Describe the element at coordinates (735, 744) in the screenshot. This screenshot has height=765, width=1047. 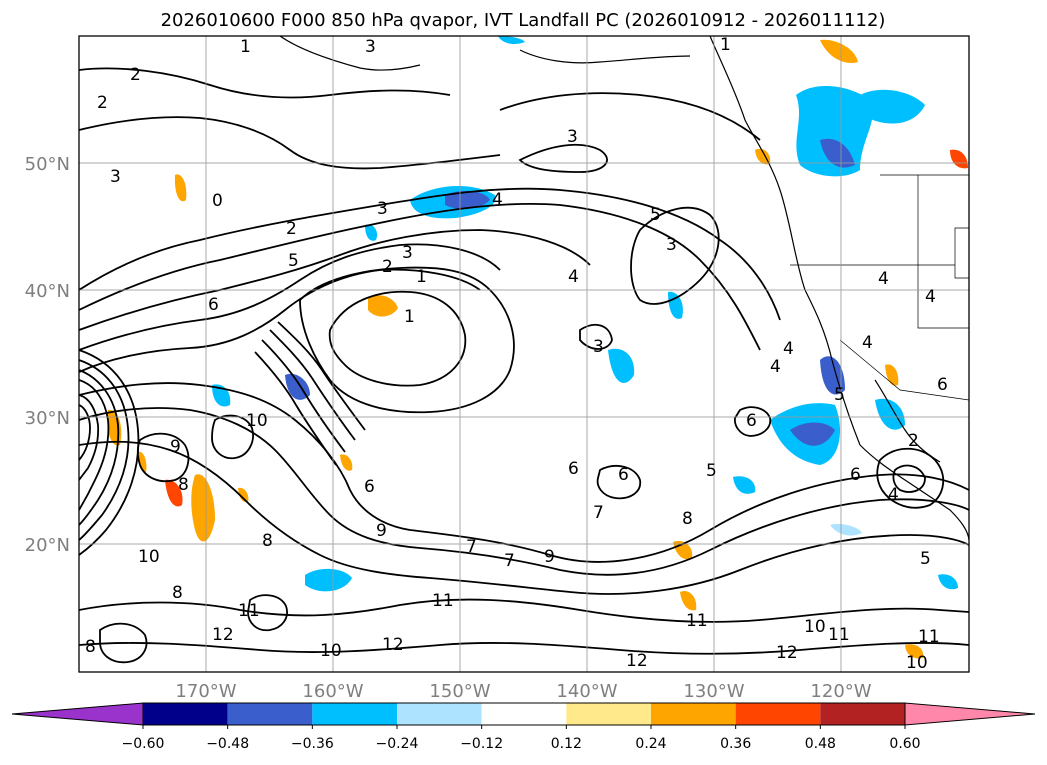
I see `colorbar-label: 0.36` at that location.